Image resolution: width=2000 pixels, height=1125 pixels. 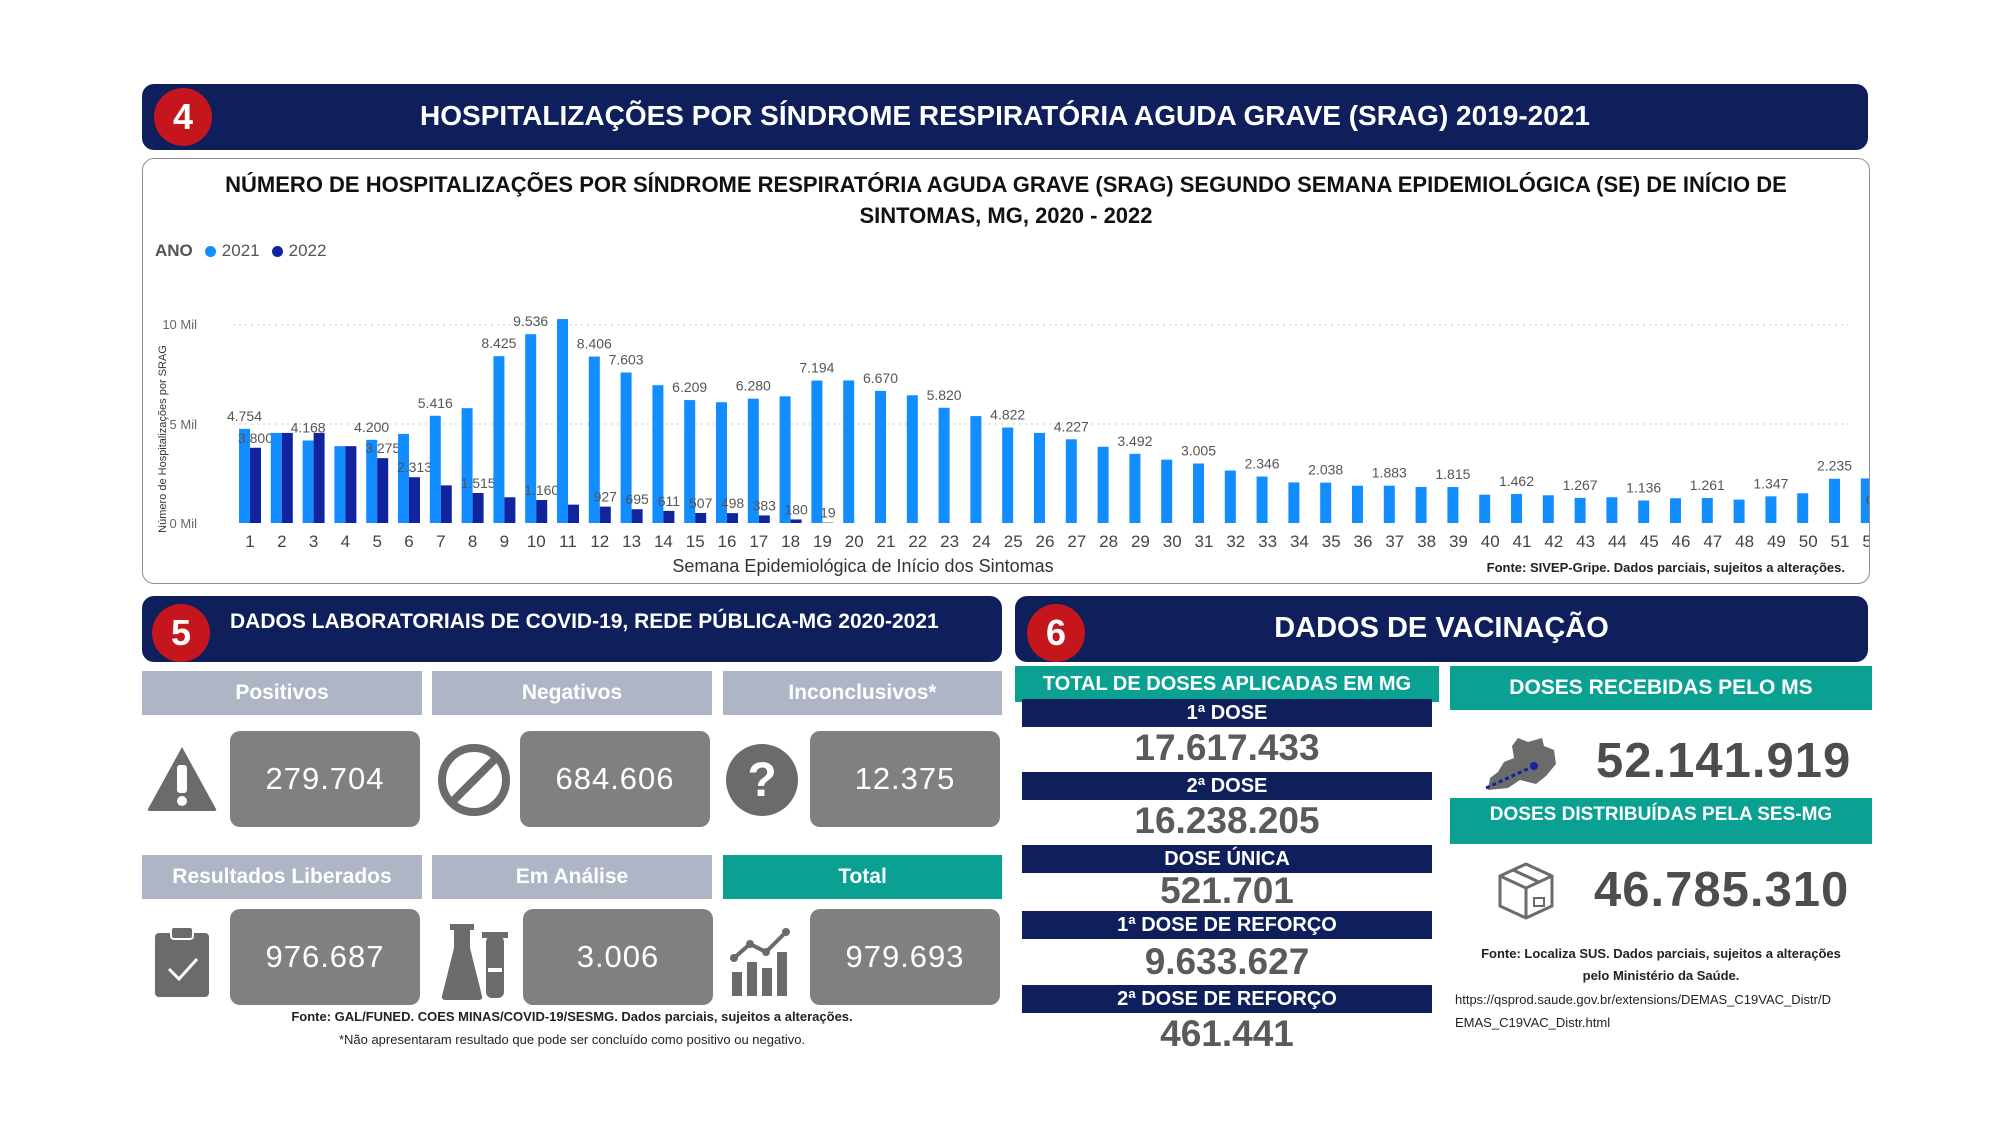 I want to click on liberados-value: 976.687, so click(x=325, y=957).